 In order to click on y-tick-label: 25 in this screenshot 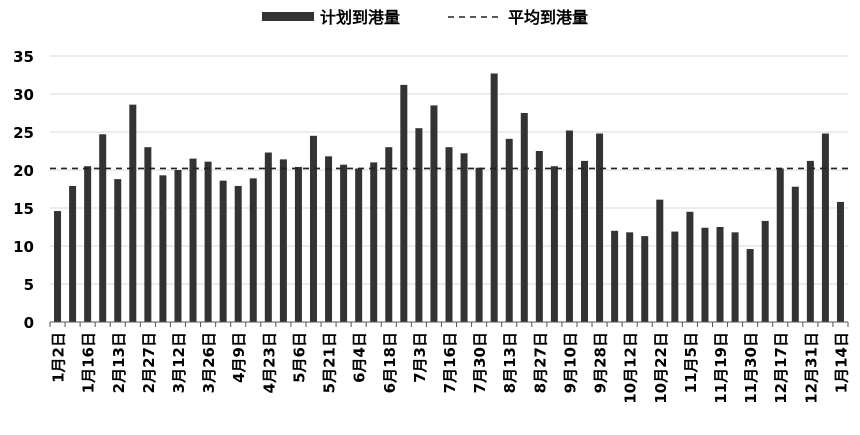, I will do `click(23, 133)`.